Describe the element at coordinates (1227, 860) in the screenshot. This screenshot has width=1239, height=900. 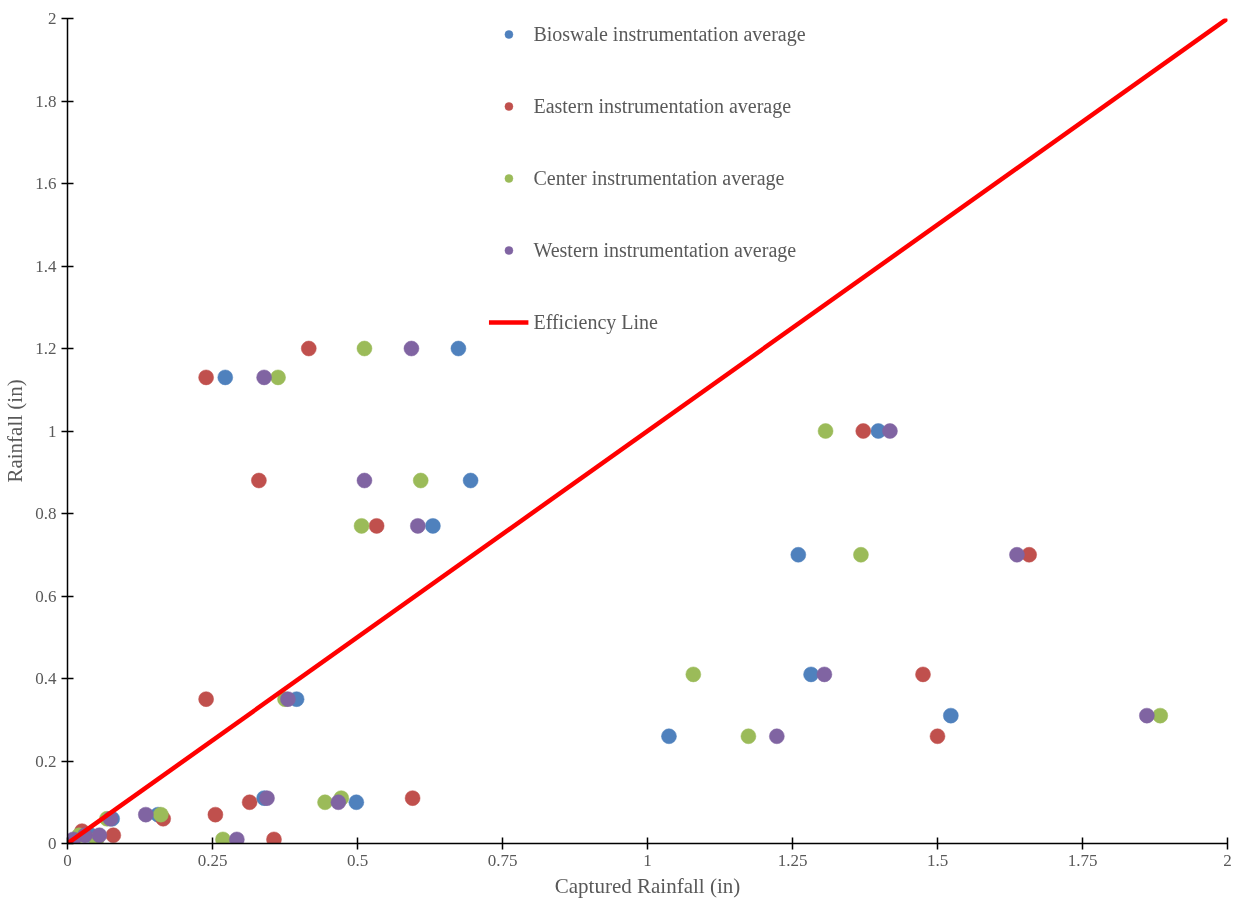
I see `x-tick-label: 2` at that location.